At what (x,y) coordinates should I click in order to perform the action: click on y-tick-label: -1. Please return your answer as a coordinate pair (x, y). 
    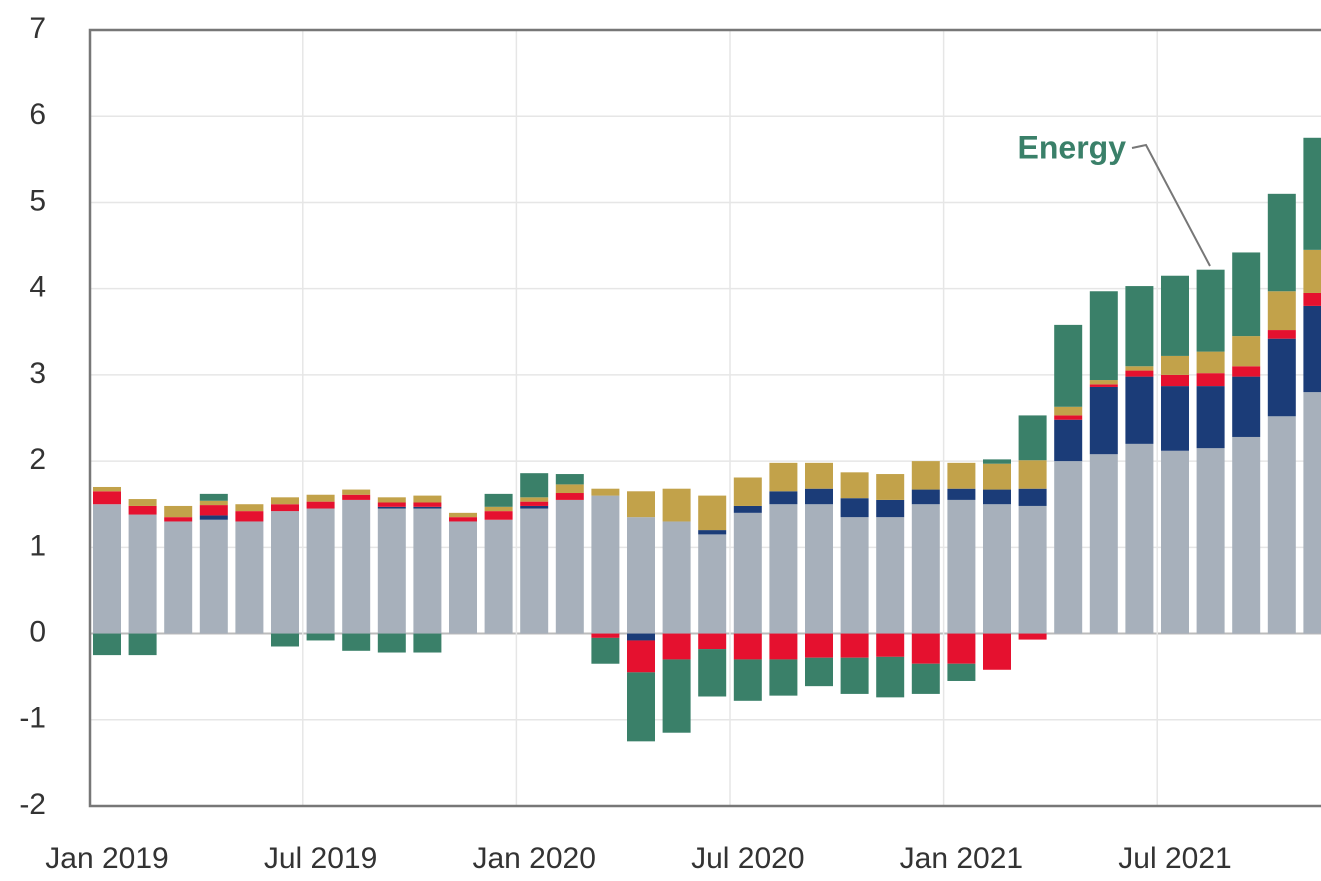
    Looking at the image, I should click on (32, 718).